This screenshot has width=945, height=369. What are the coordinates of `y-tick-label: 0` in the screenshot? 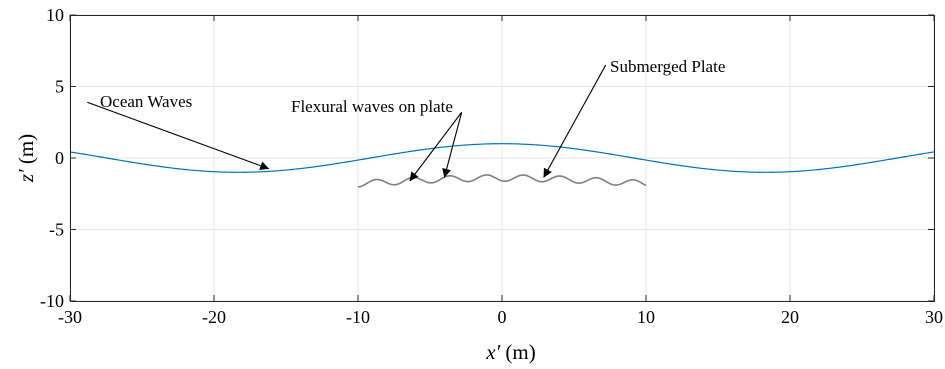 It's located at (59, 158).